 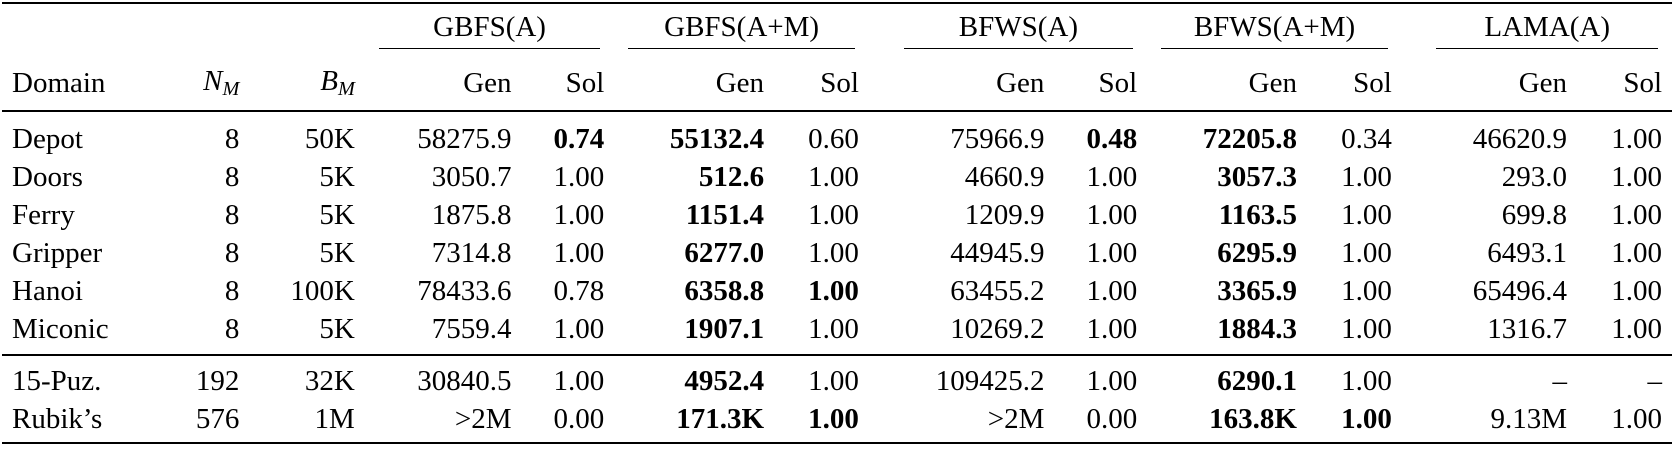 What do you see at coordinates (1274, 29) in the screenshot?
I see `group-header-bfws-am: BFWS(A+M)` at bounding box center [1274, 29].